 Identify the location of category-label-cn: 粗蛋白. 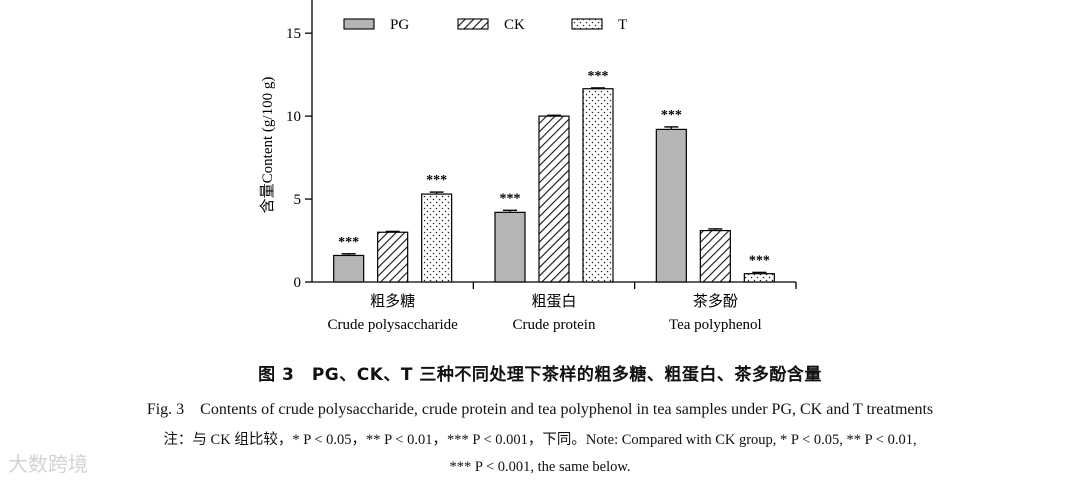
(553, 301).